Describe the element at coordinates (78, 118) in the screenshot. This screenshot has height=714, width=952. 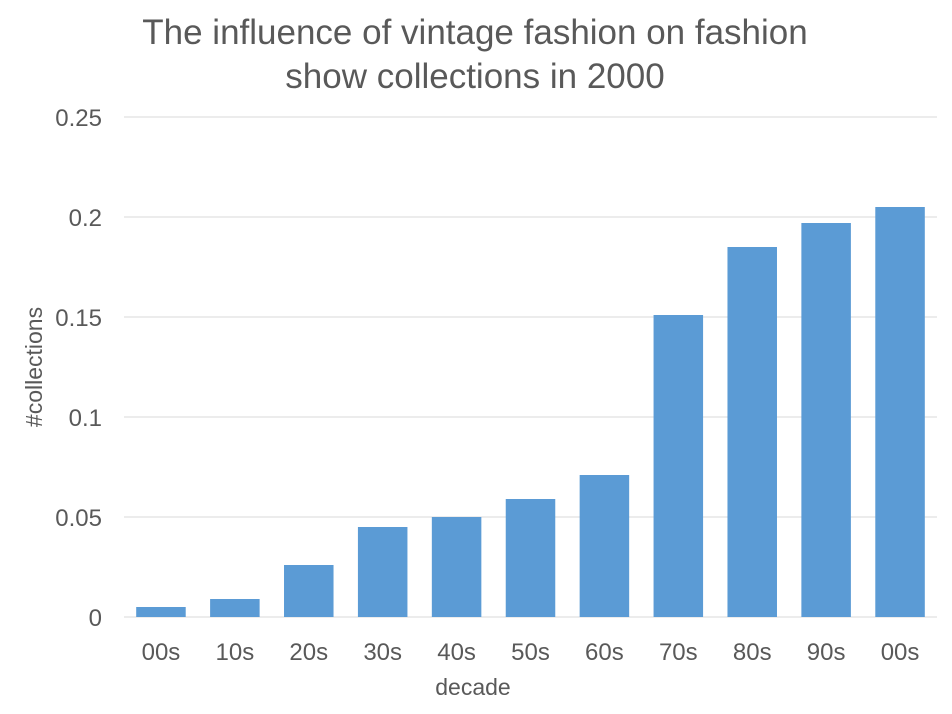
I see `y-tick-label: 0.25` at that location.